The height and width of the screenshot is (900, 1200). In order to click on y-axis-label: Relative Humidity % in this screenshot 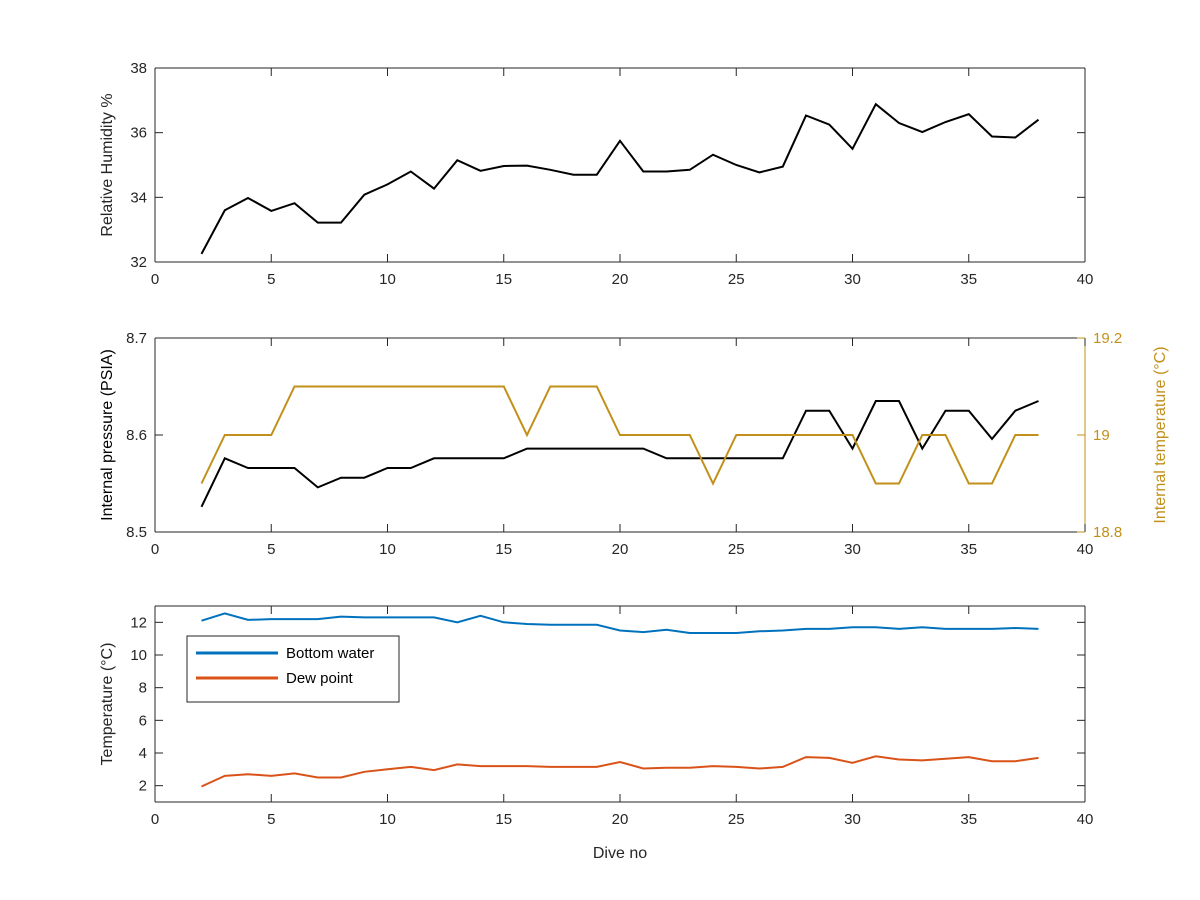, I will do `click(107, 164)`.